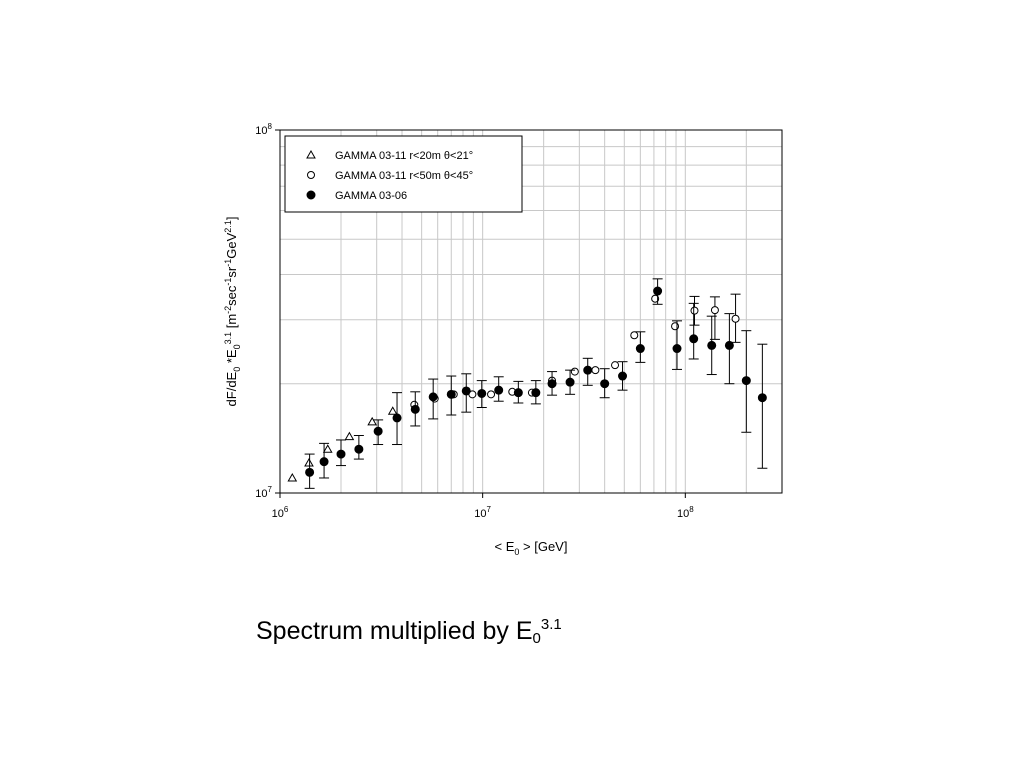 This screenshot has width=1024, height=768. Describe the element at coordinates (404, 156) in the screenshot. I see `legend-label: GAMMA 03-11 r<20m θ<21°` at that location.